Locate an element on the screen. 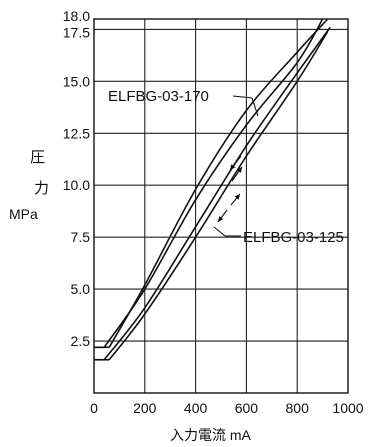 This screenshot has height=447, width=377. y-tick-labels: 2.5 5.0 7.5 10.0 12.5 15.0 17.518.0 is located at coordinates (76, 178).